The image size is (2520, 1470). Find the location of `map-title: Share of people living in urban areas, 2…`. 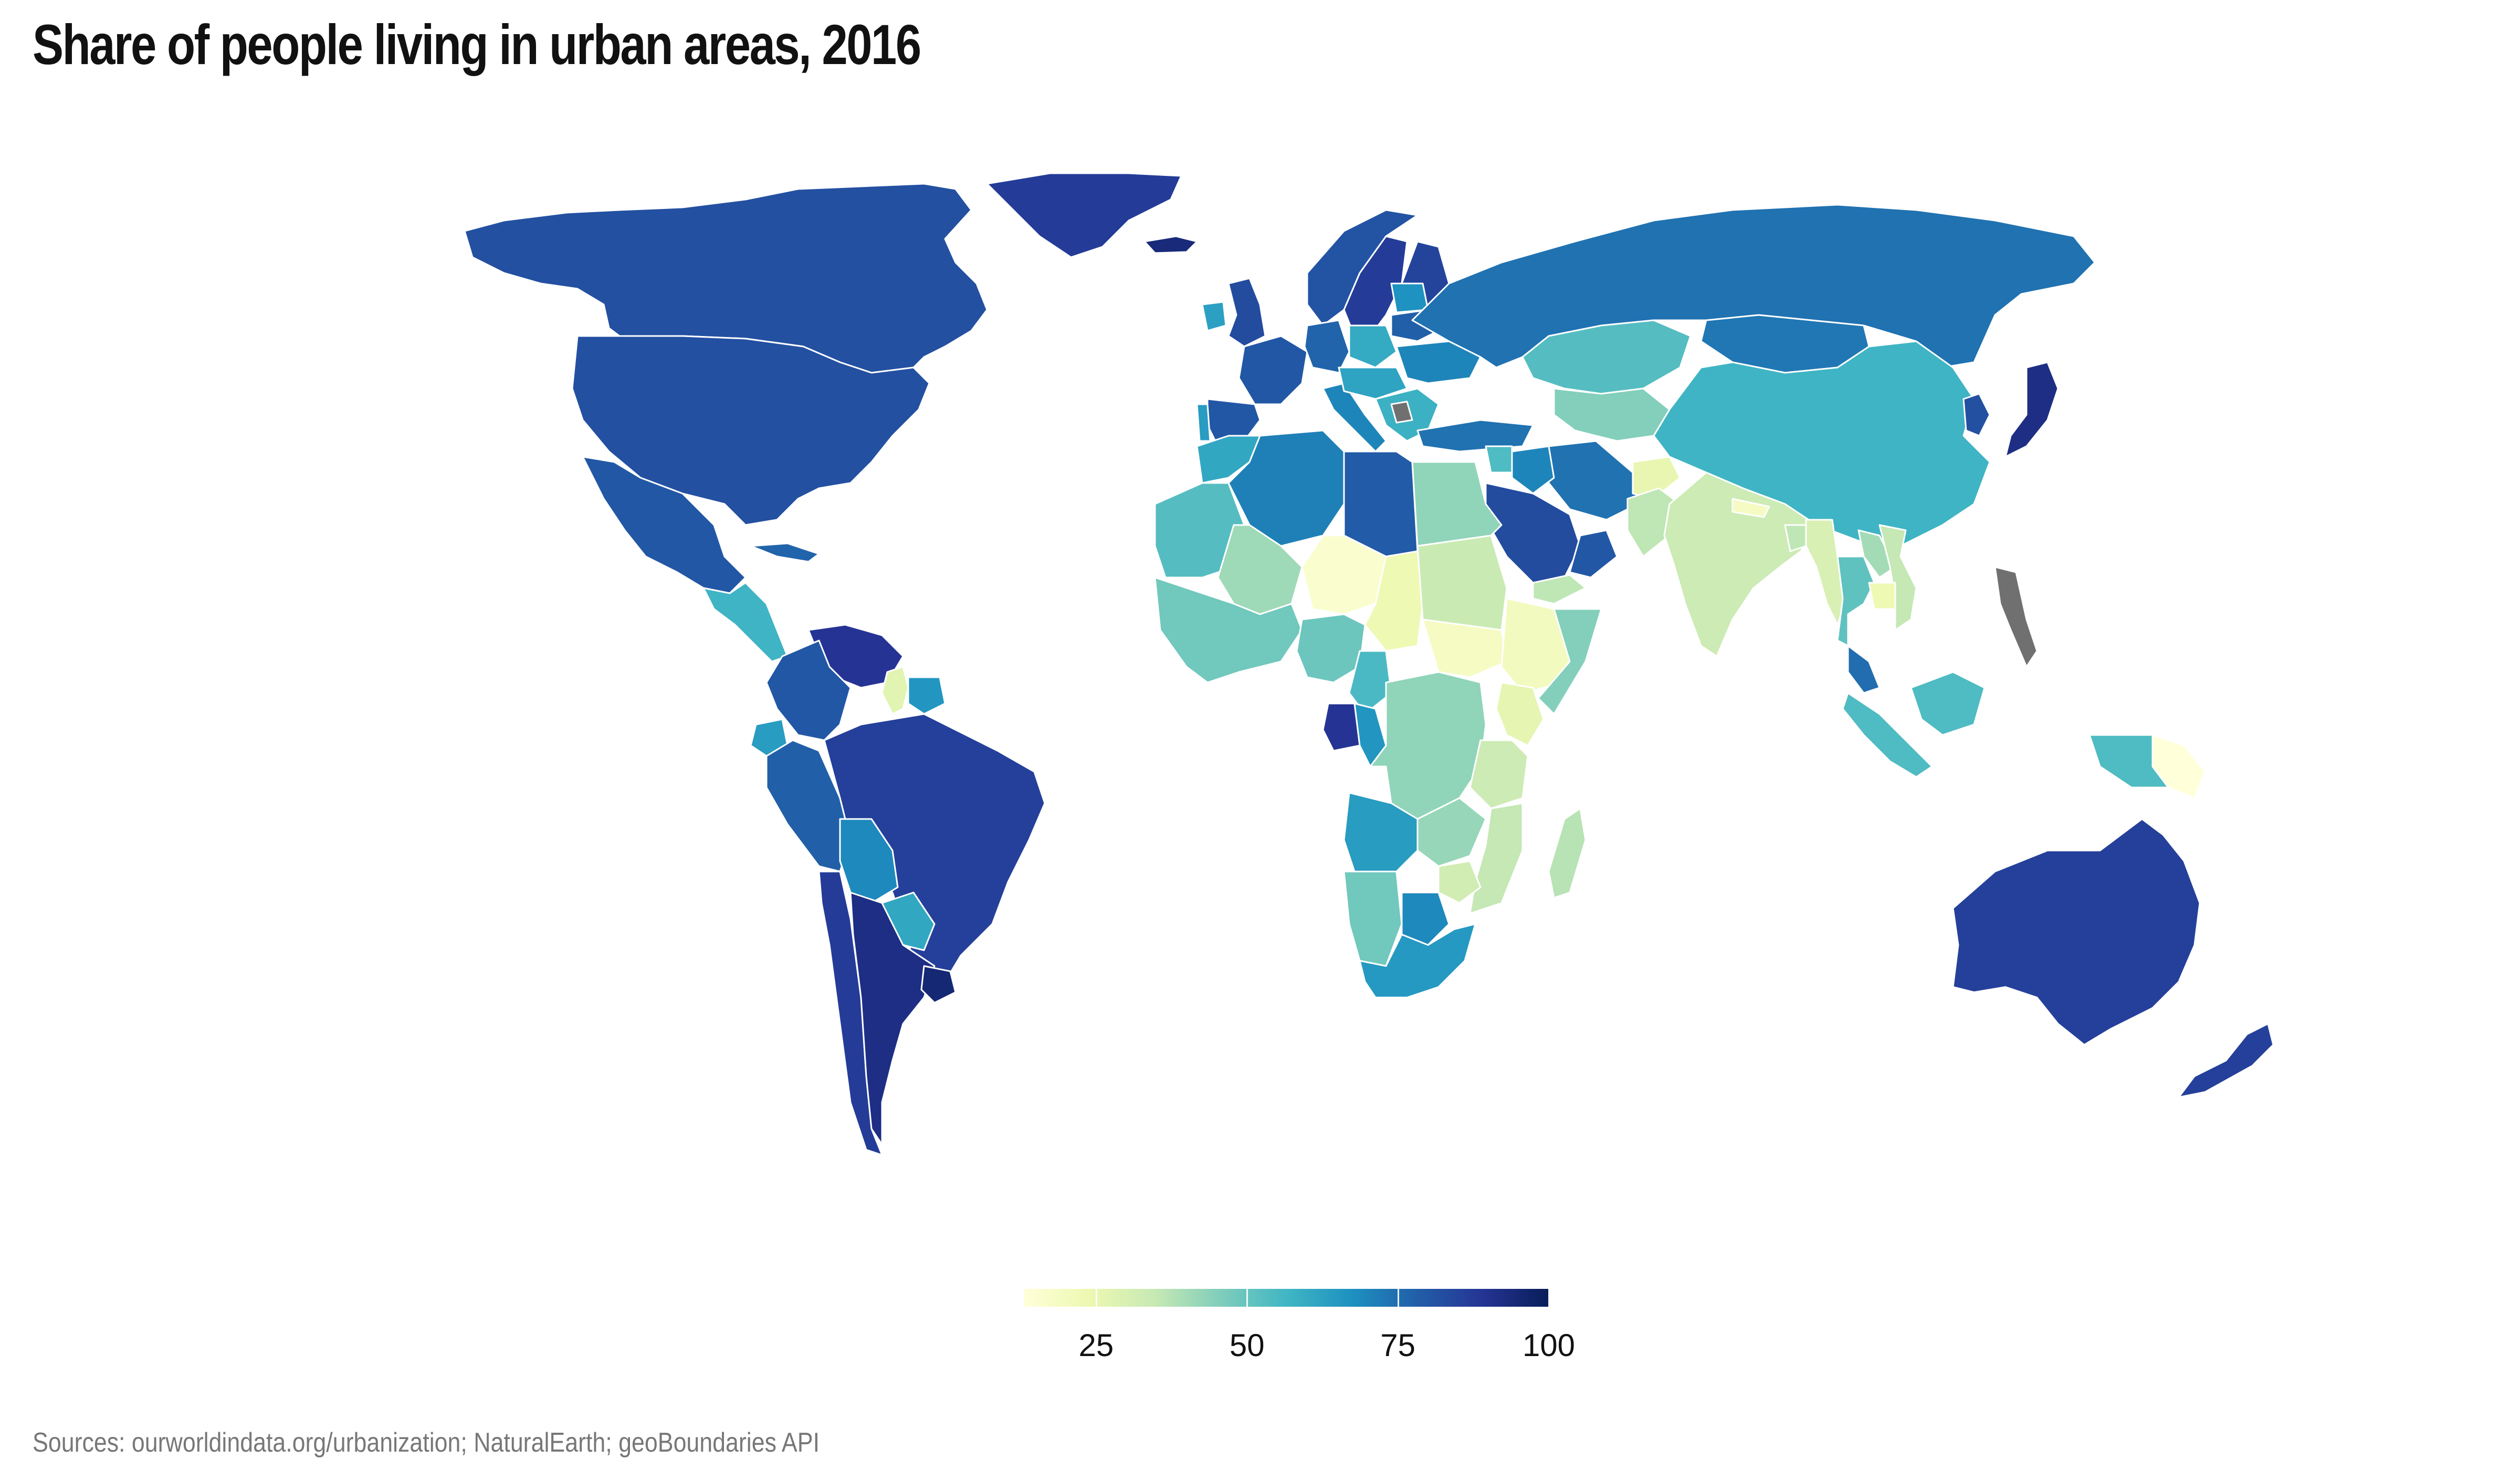

map-title: Share of people living in urban areas, 2… is located at coordinates (477, 44).